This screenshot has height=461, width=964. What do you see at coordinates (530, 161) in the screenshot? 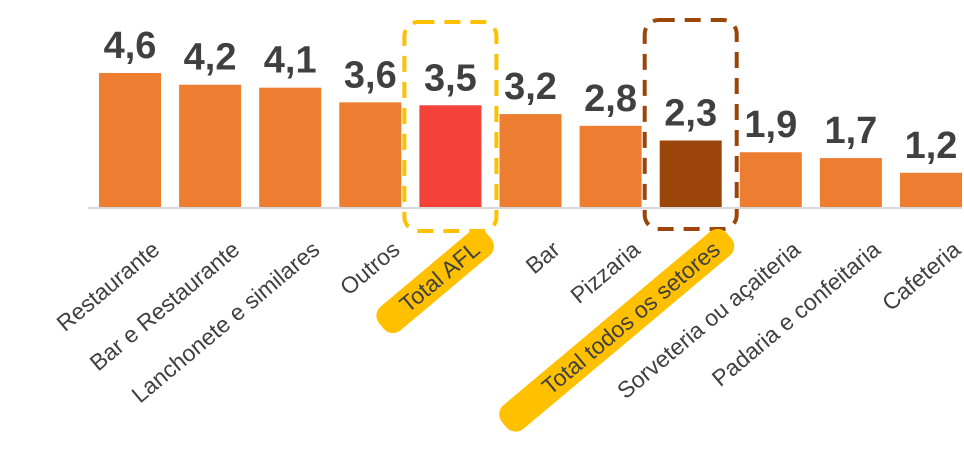
I see `bar-bar` at bounding box center [530, 161].